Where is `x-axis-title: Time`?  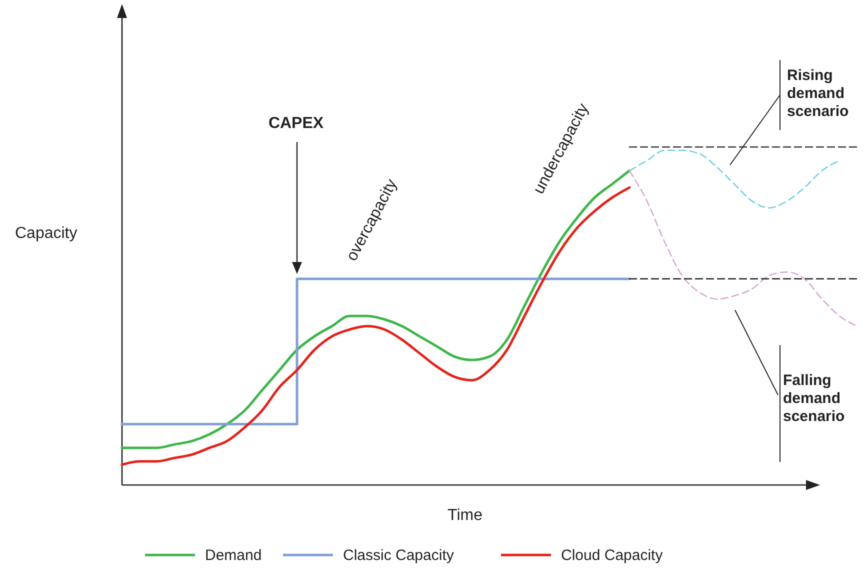 x-axis-title: Time is located at coordinates (465, 515).